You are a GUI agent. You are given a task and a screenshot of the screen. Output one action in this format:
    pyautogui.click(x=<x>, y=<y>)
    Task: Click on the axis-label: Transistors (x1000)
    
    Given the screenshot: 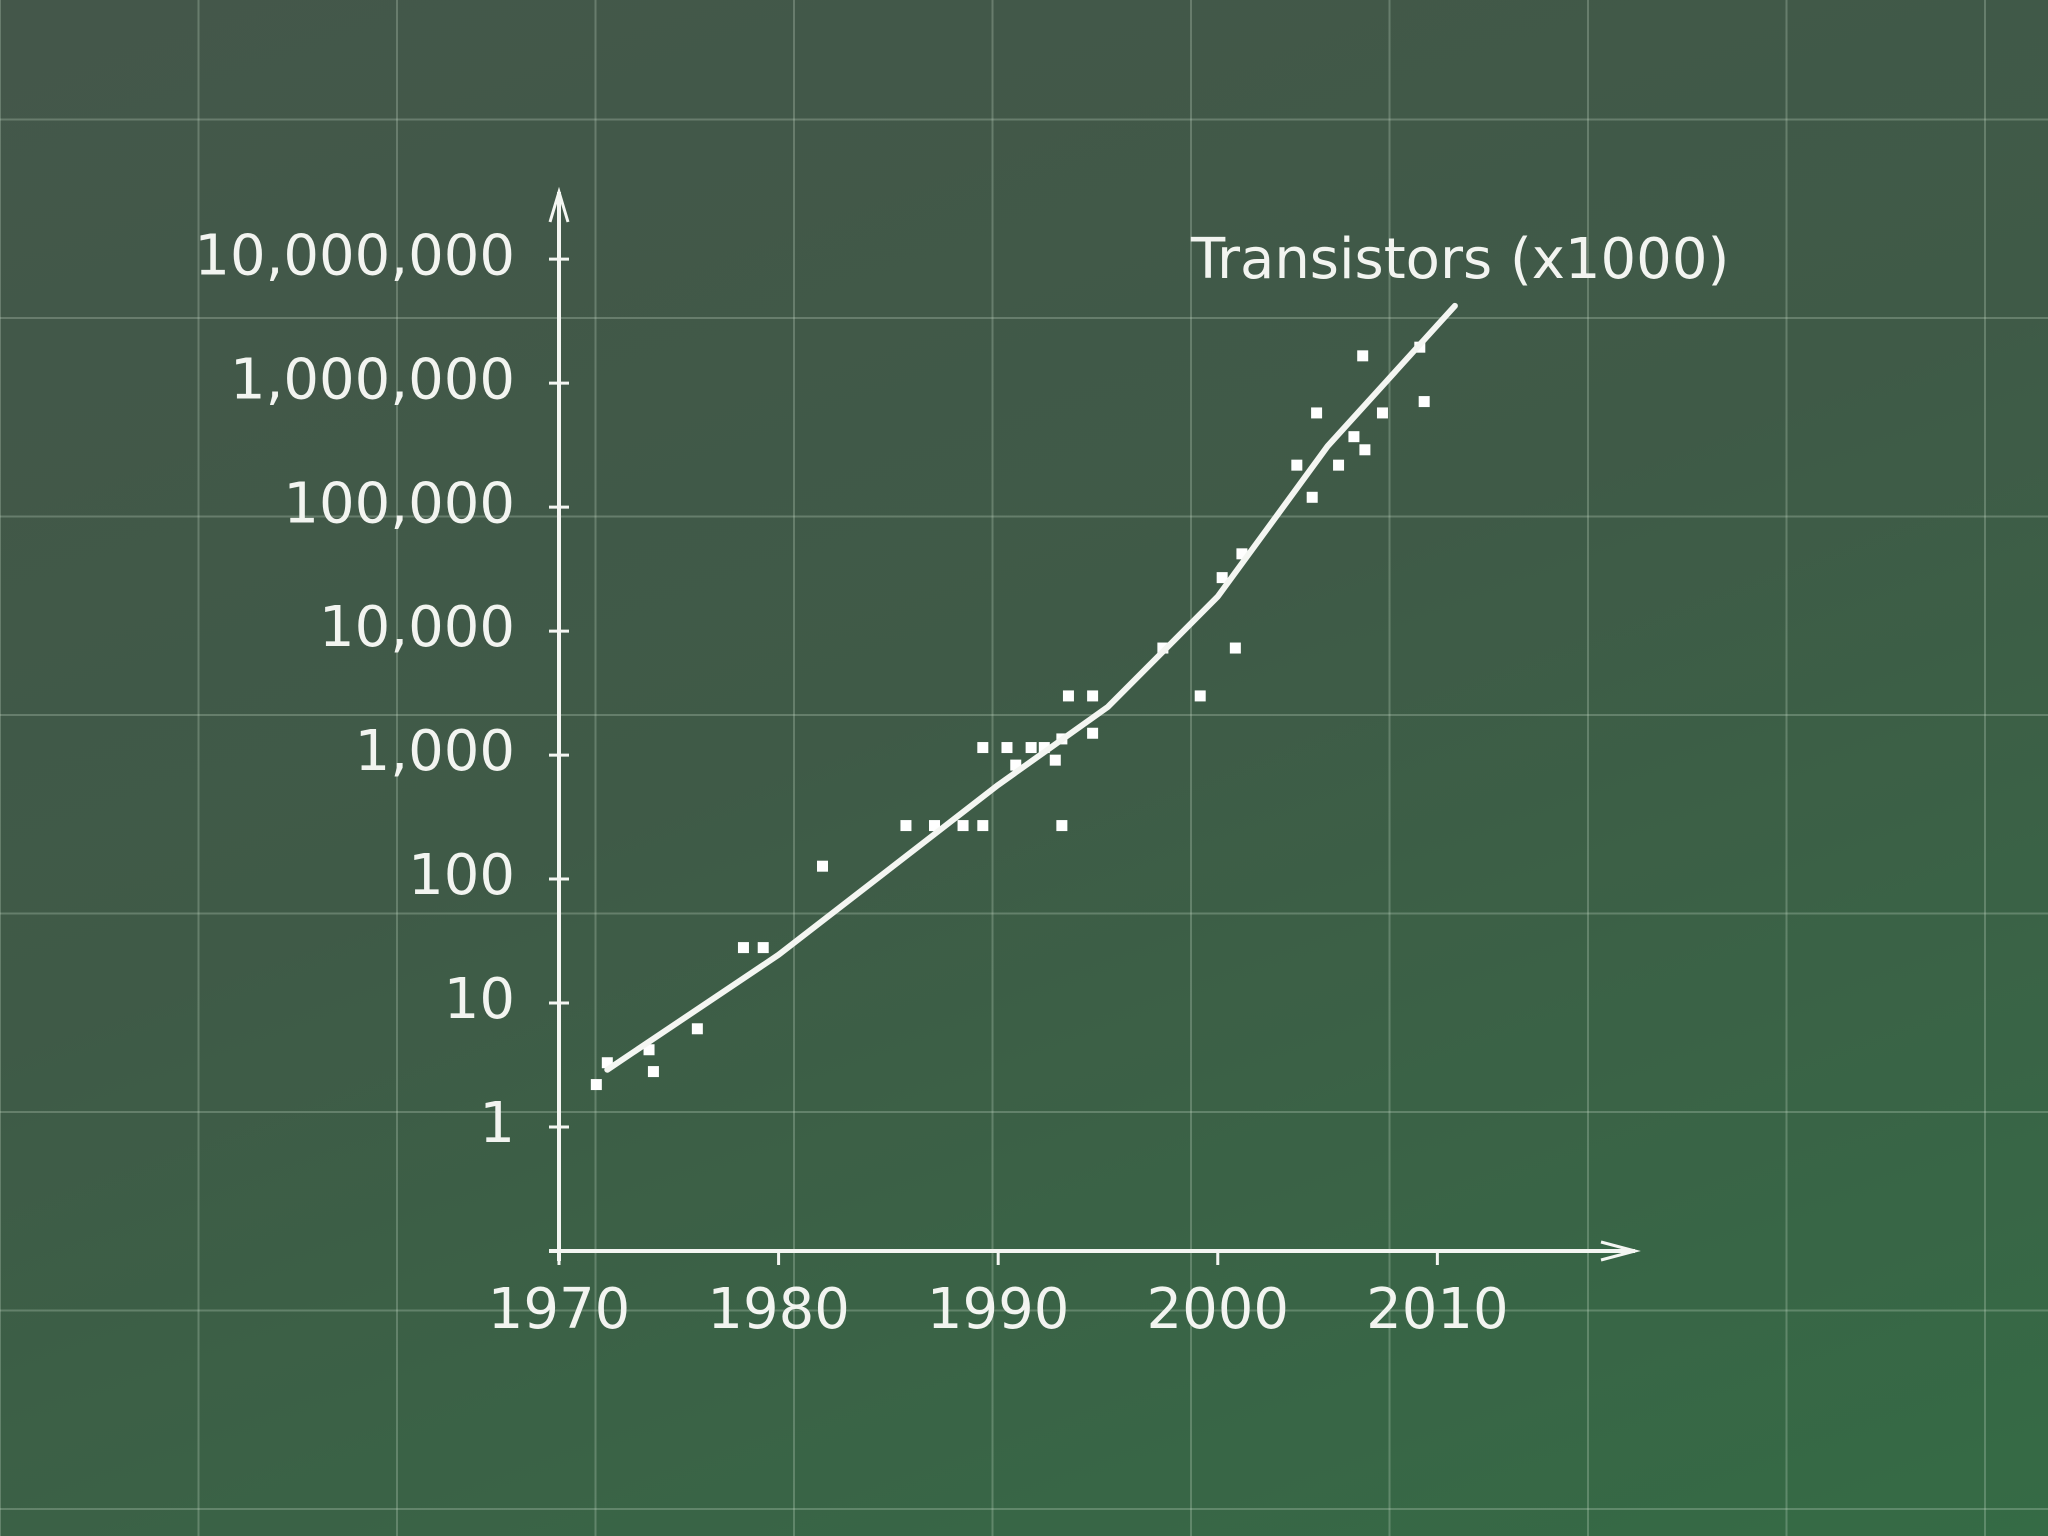 What is the action you would take?
    pyautogui.click(x=1459, y=259)
    